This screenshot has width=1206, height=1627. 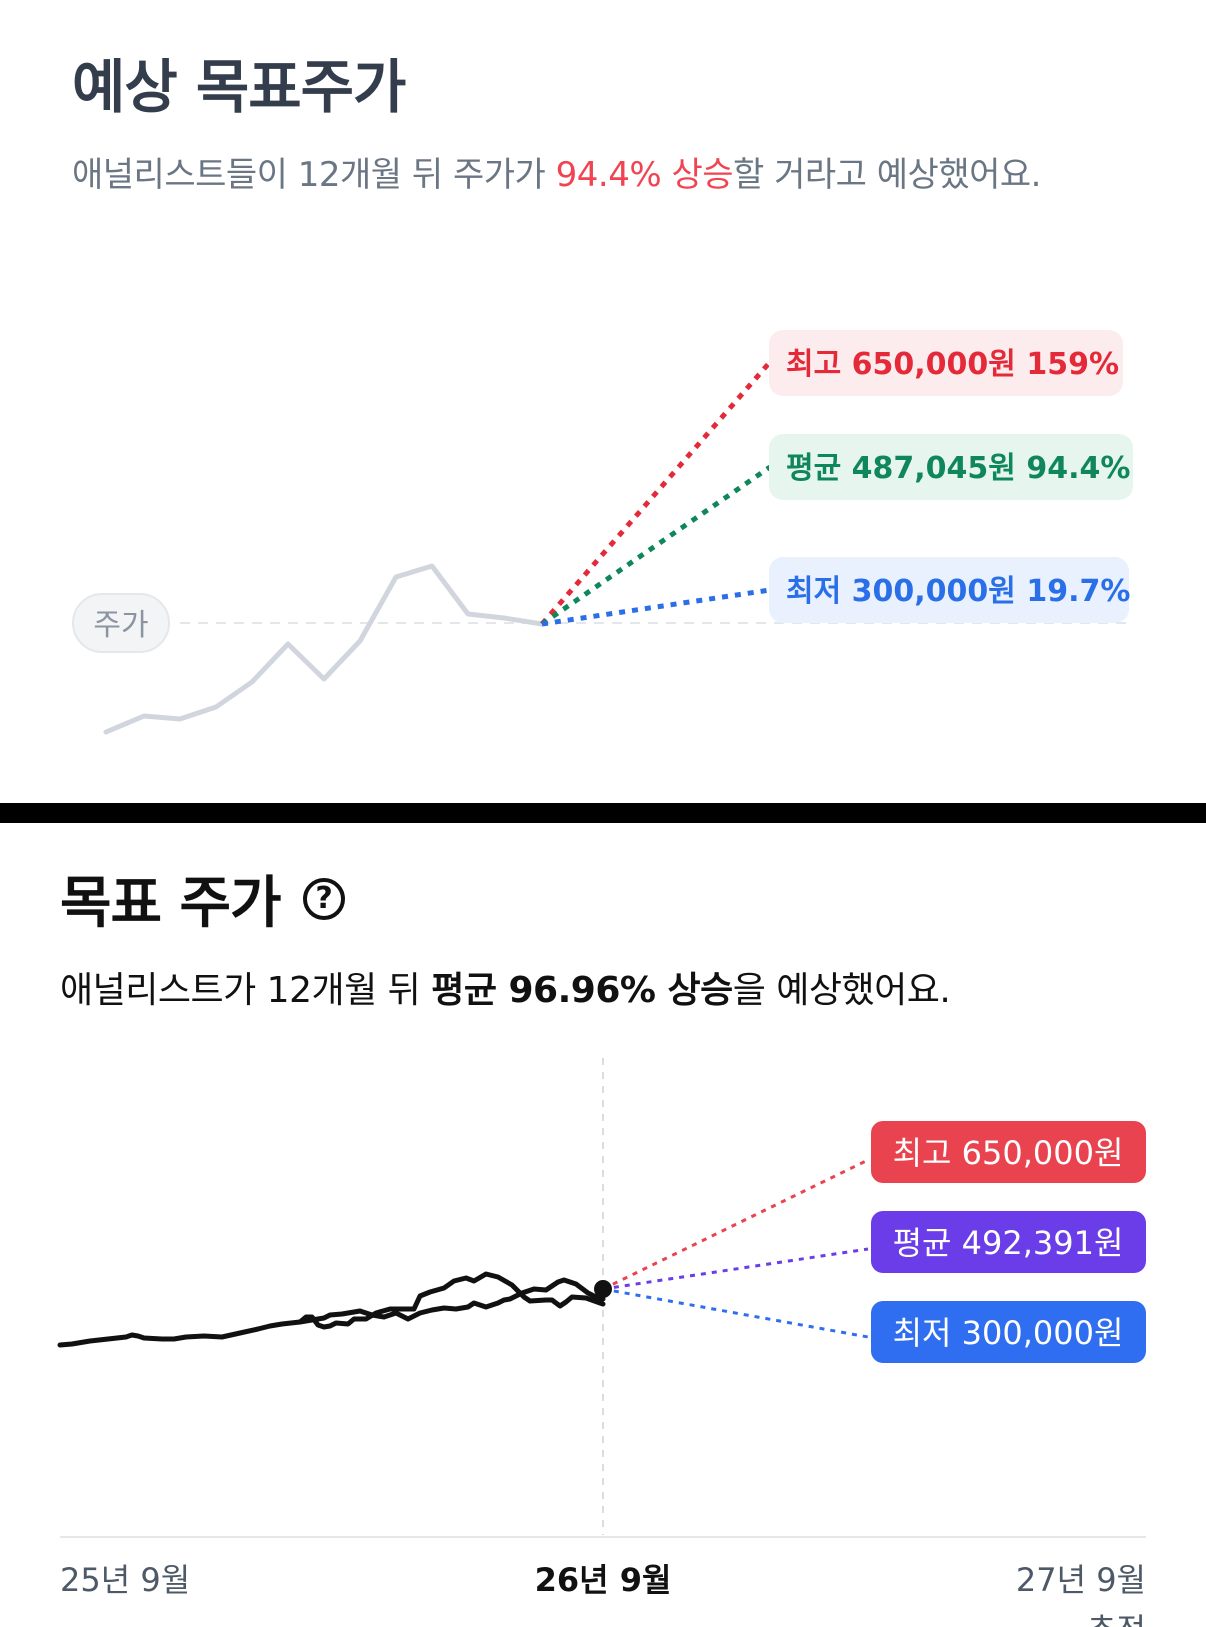 I want to click on low-label: 최저 300,000원 19.7%, so click(x=958, y=591).